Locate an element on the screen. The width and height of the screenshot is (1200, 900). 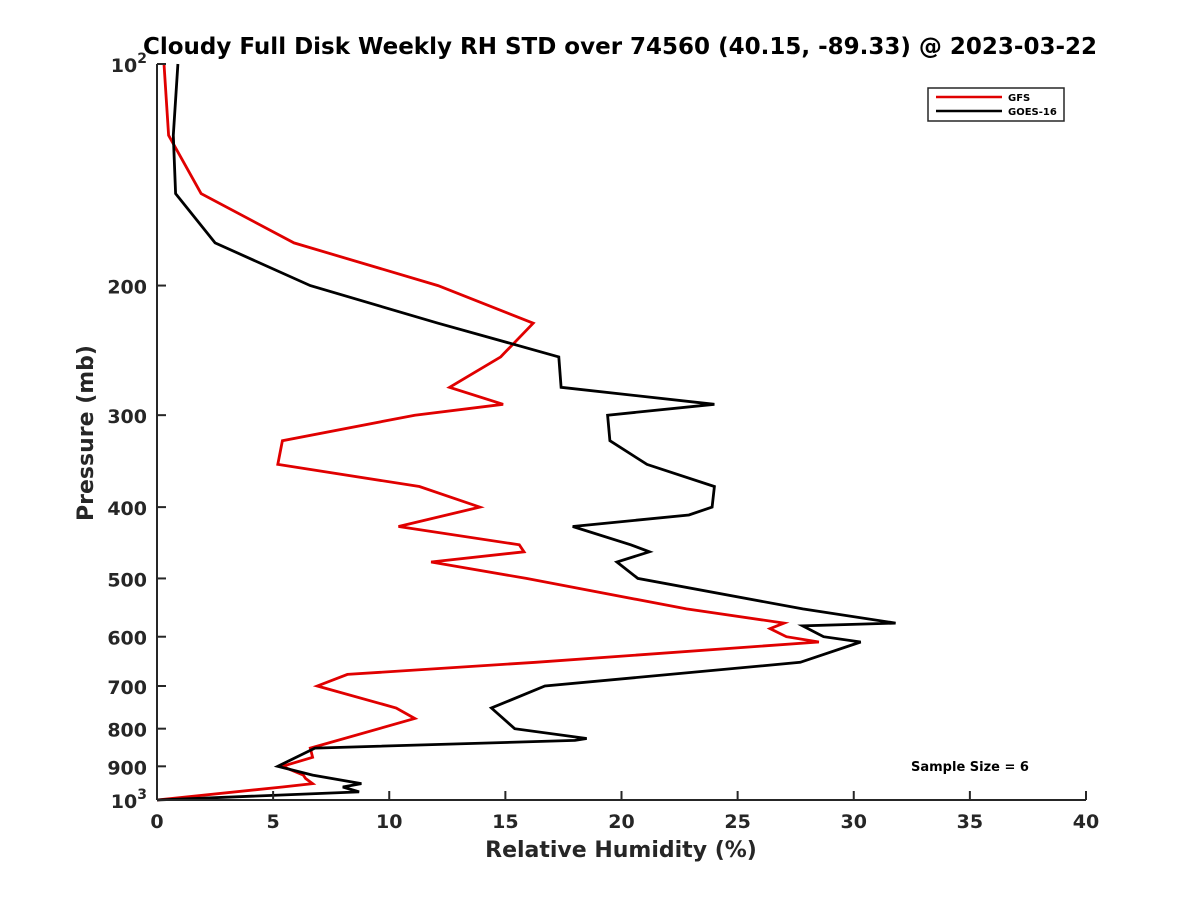
legend-label-goes16: GOES-16 is located at coordinates (1032, 112).